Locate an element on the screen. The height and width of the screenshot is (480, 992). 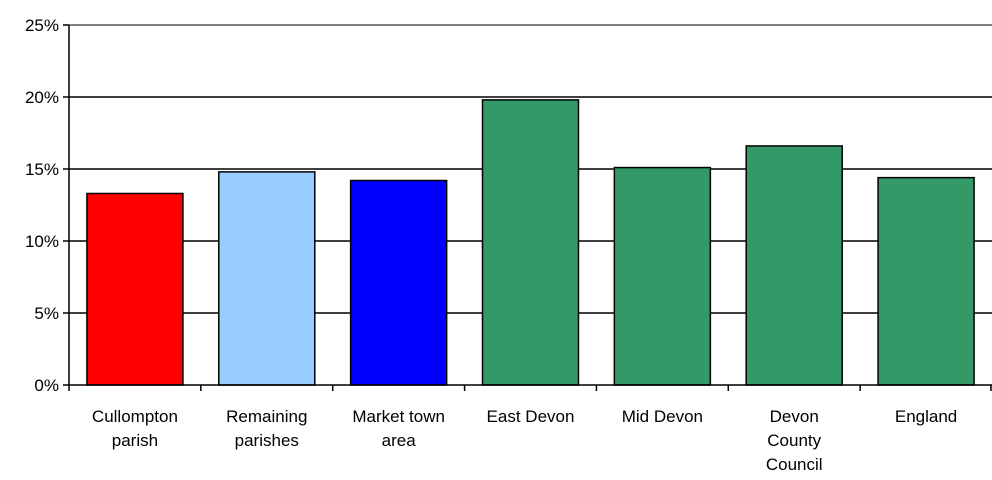
y-tick-label: 15% is located at coordinates (42, 169).